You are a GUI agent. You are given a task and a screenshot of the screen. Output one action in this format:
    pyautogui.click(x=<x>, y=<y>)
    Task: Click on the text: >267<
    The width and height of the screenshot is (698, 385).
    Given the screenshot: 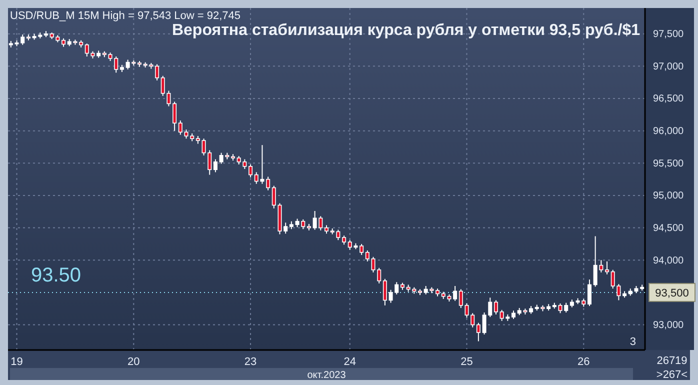 What is the action you would take?
    pyautogui.click(x=672, y=375)
    